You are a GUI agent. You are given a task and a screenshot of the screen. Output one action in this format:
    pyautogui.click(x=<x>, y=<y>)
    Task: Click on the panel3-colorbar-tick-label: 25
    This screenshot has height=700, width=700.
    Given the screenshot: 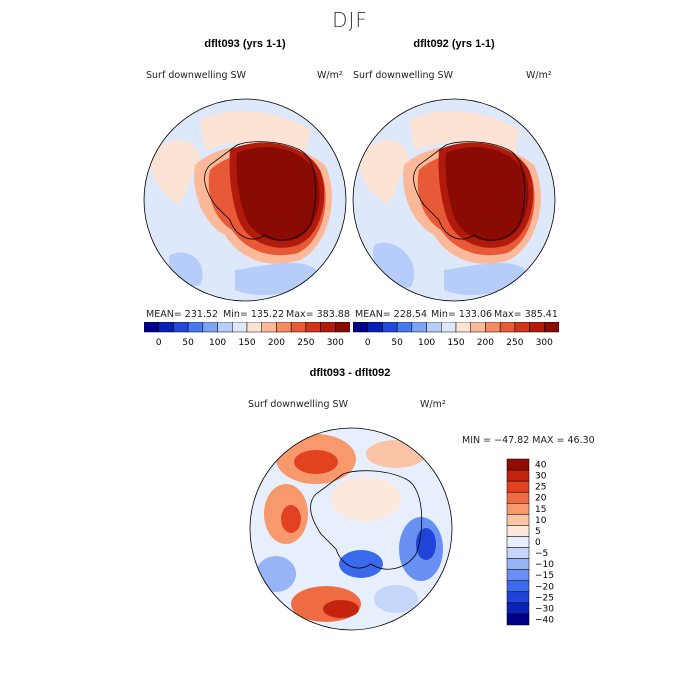 What is the action you would take?
    pyautogui.click(x=540, y=488)
    